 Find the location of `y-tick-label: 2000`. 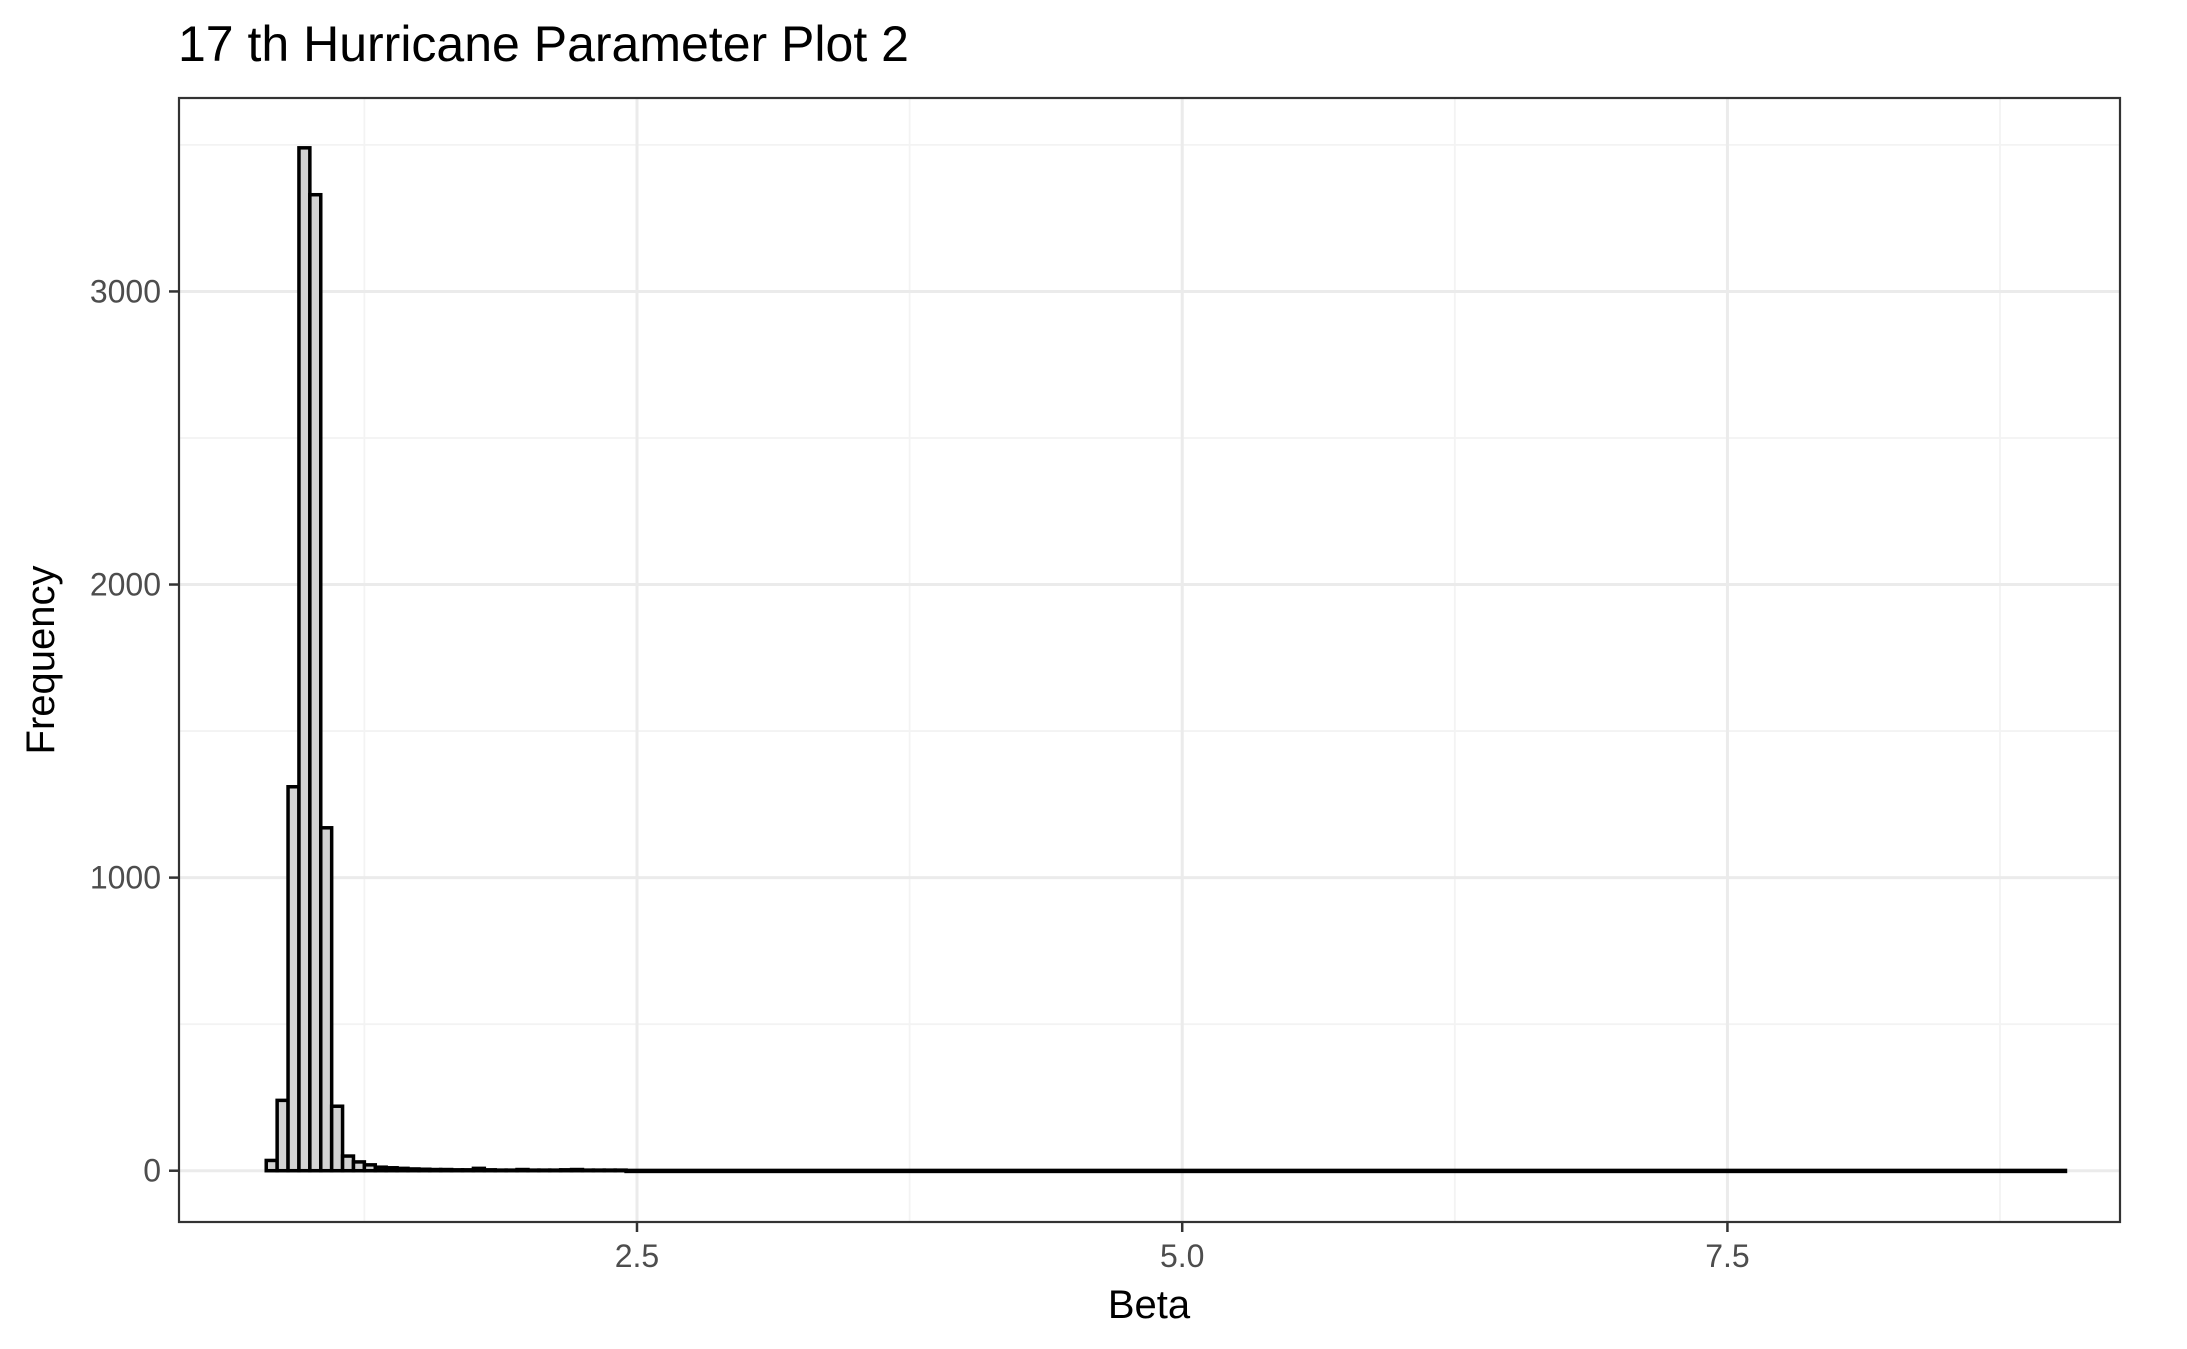

y-tick-label: 2000 is located at coordinates (125, 585).